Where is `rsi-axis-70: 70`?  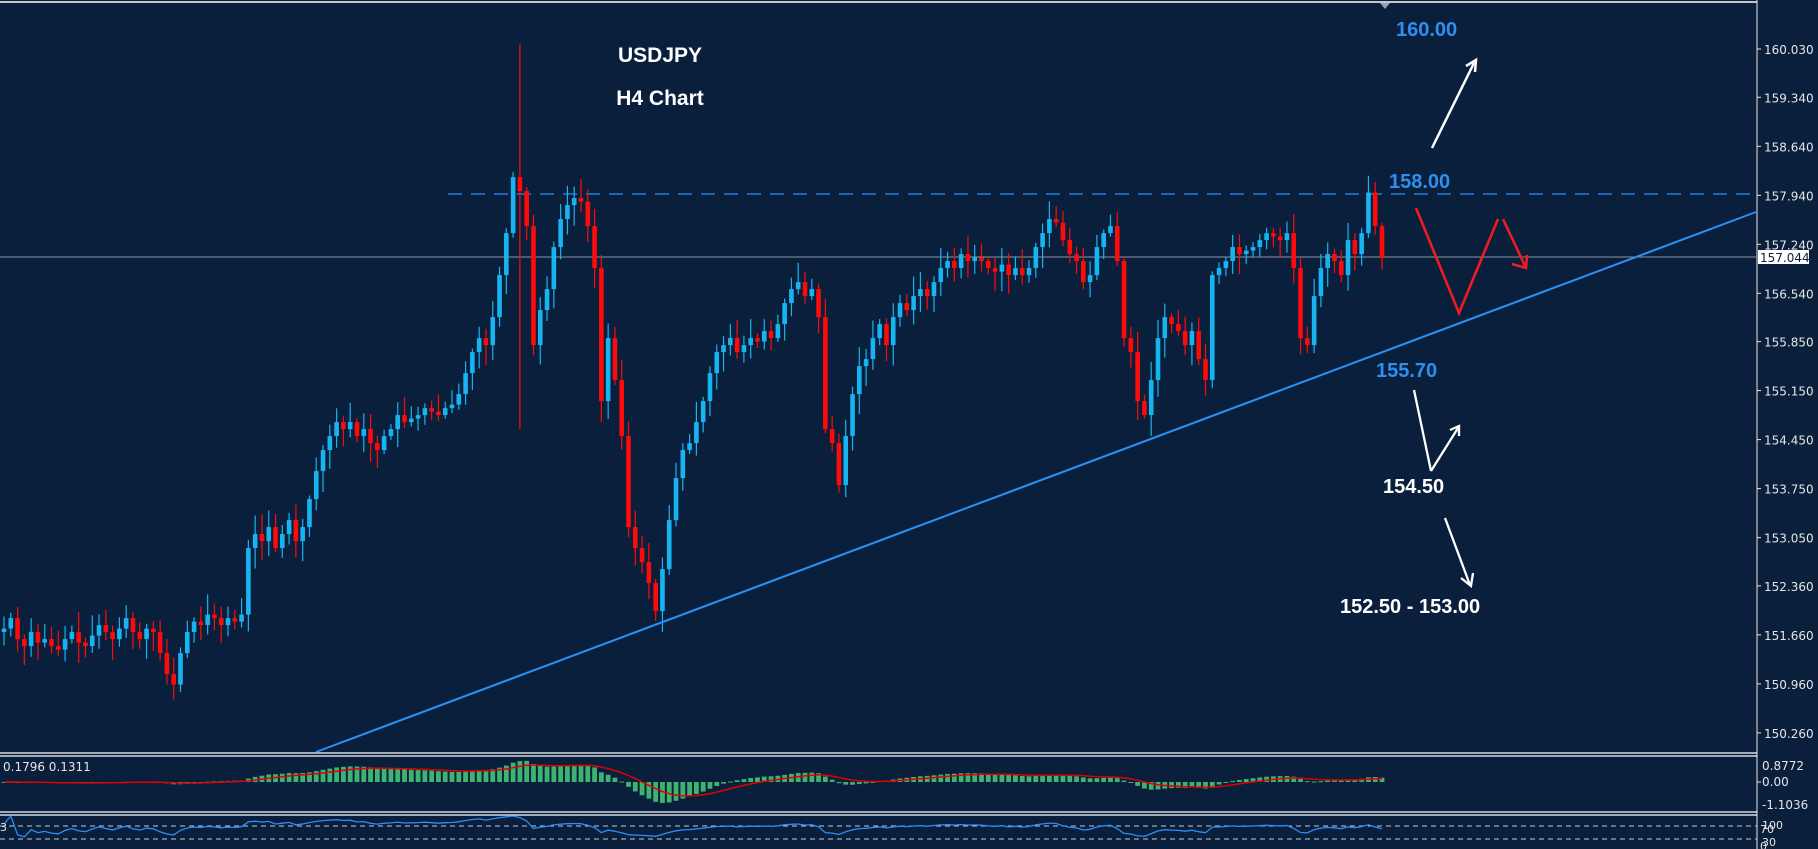
rsi-axis-70: 70 is located at coordinates (1767, 829).